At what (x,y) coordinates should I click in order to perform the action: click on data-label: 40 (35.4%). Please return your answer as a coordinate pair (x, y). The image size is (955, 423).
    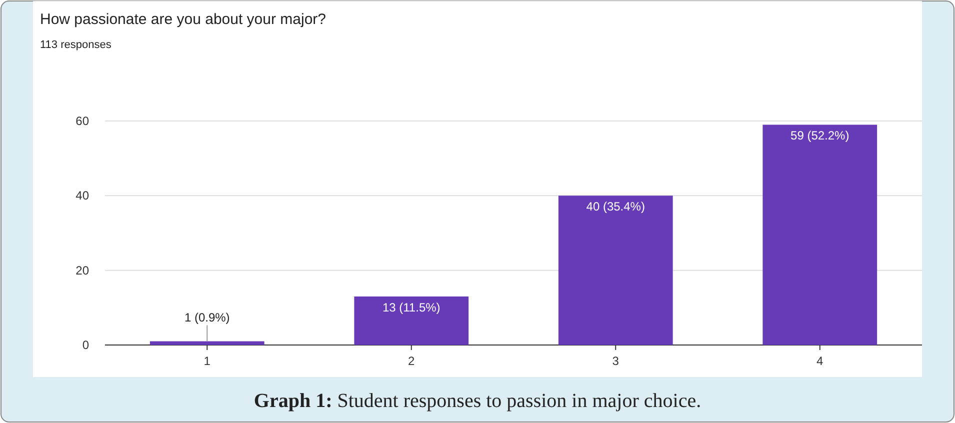
    Looking at the image, I should click on (615, 207).